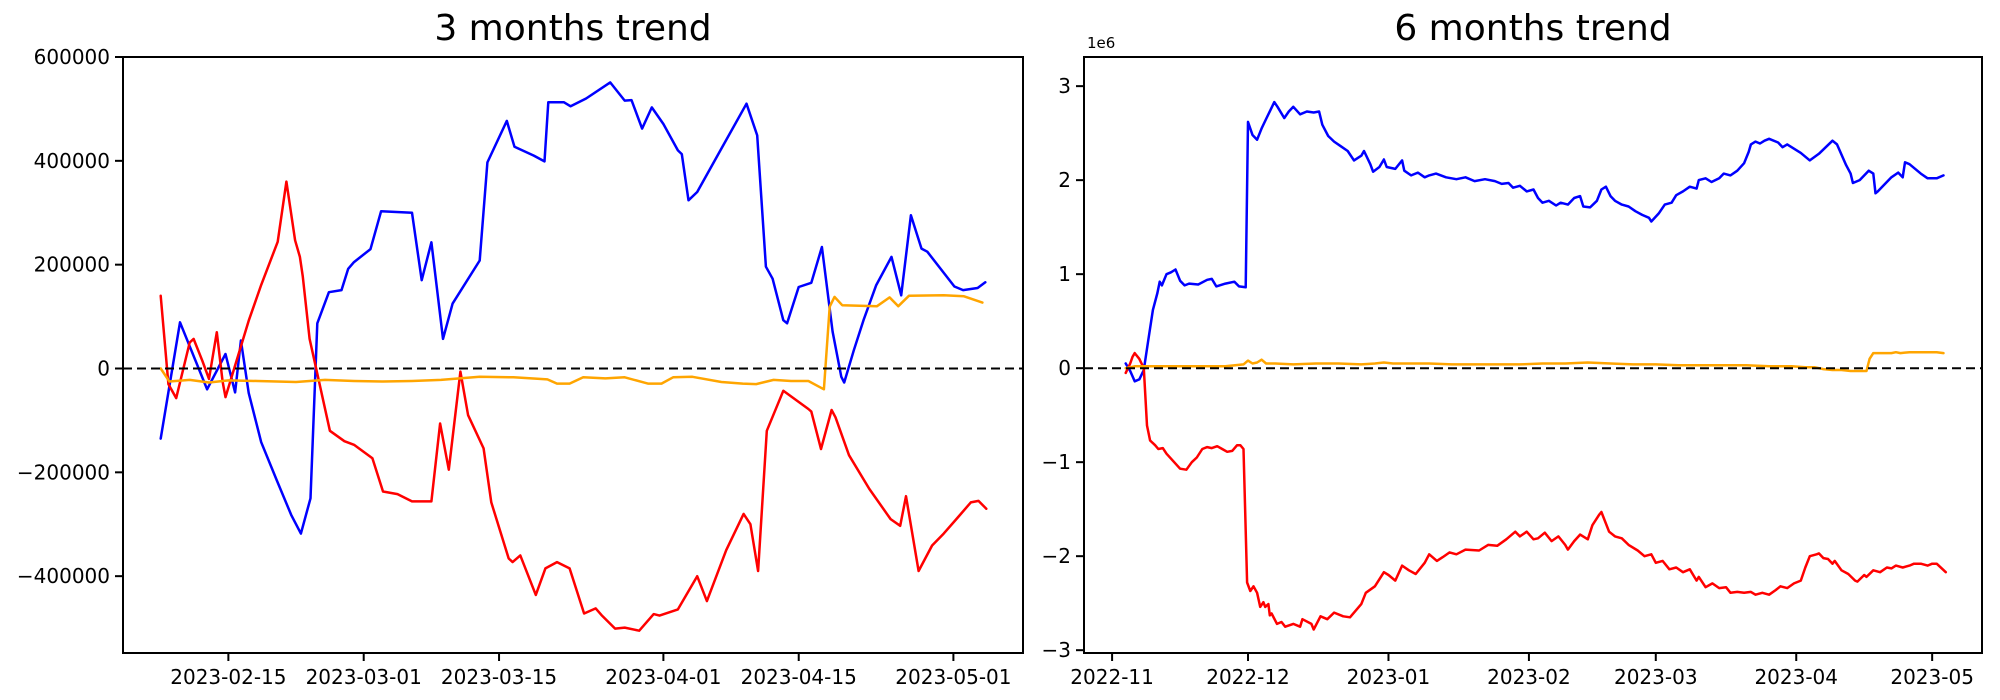  Describe the element at coordinates (72, 265) in the screenshot. I see `y-tick-label: 200000` at that location.